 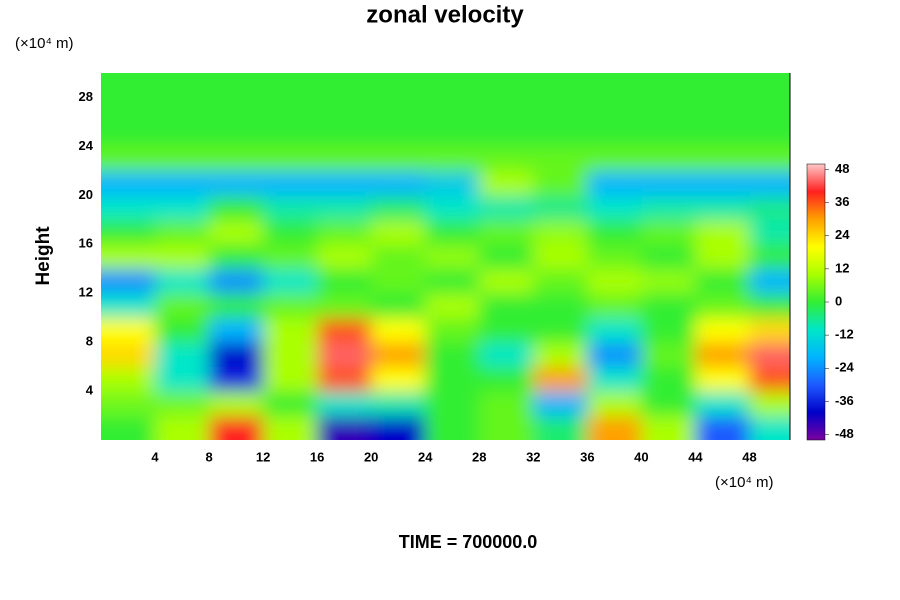 What do you see at coordinates (587, 456) in the screenshot?
I see `x-tick-label: 36` at bounding box center [587, 456].